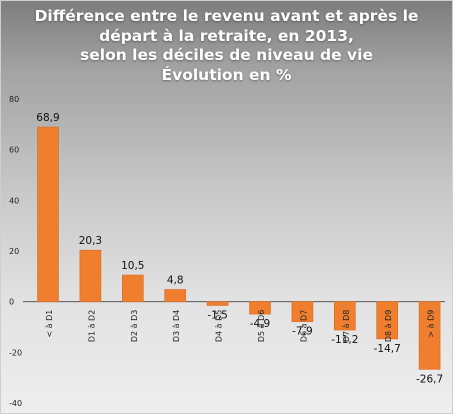 This screenshot has height=414, width=453. What do you see at coordinates (49, 324) in the screenshot?
I see `category-label: < à D1` at bounding box center [49, 324].